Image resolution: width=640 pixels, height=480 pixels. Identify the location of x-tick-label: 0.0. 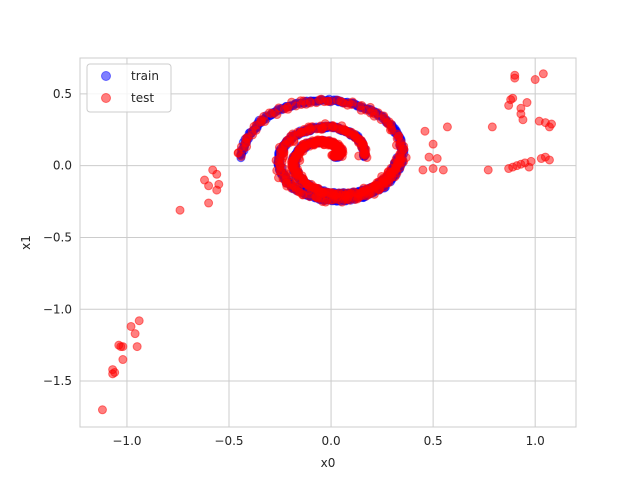
(331, 441).